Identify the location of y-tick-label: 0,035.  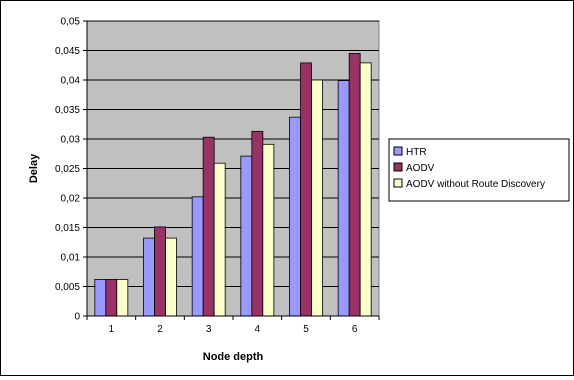
(67, 110).